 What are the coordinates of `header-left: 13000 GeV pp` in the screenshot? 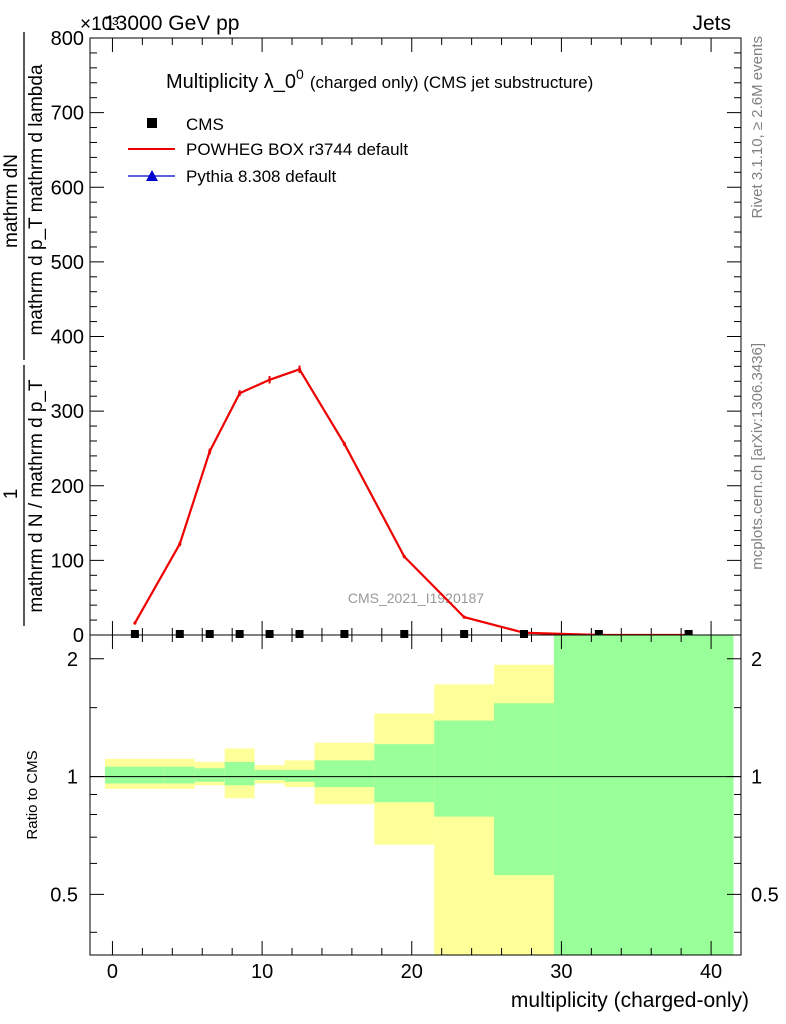 It's located at (171, 23).